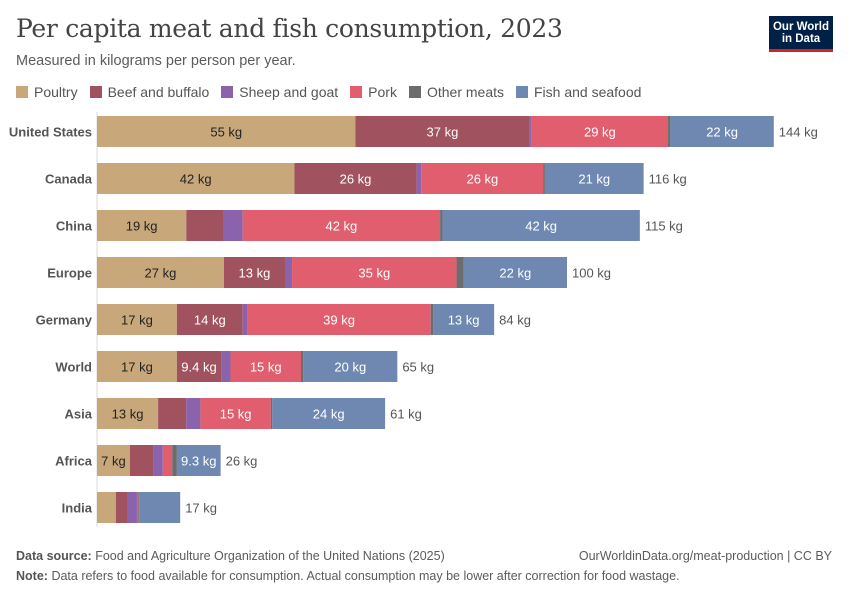  I want to click on legend-item-beef-and-buffalo: Beef and buffalo, so click(149, 92).